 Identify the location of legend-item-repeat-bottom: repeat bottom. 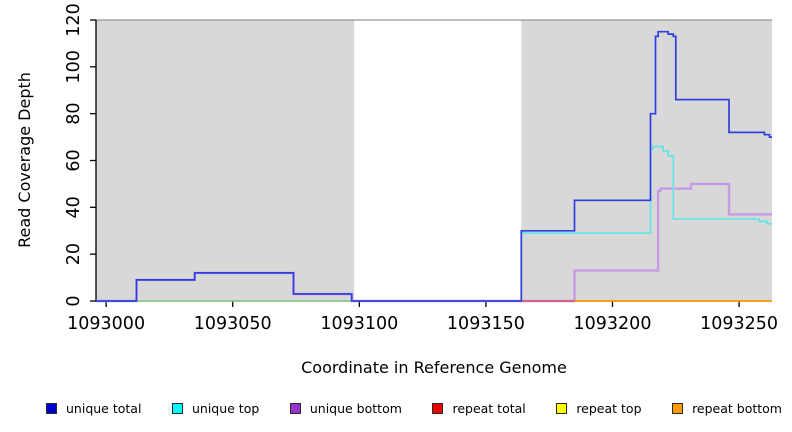
(727, 408).